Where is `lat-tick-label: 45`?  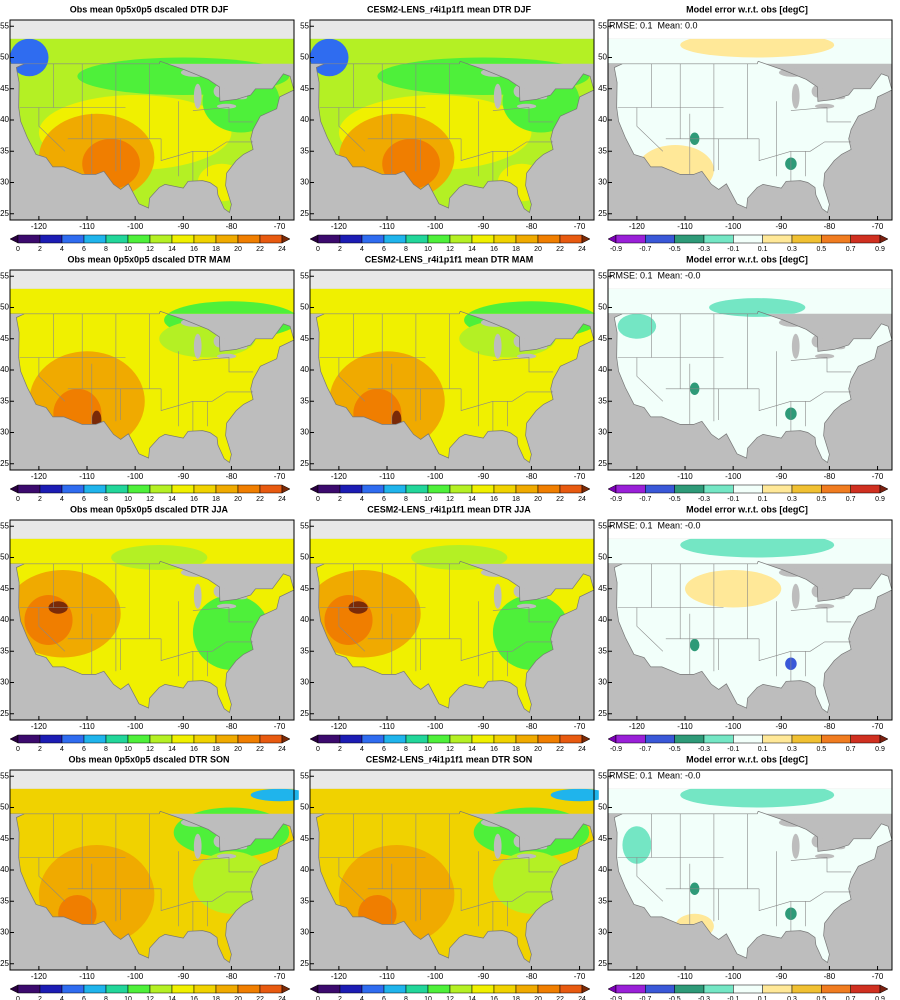
lat-tick-label: 45 is located at coordinates (304, 338).